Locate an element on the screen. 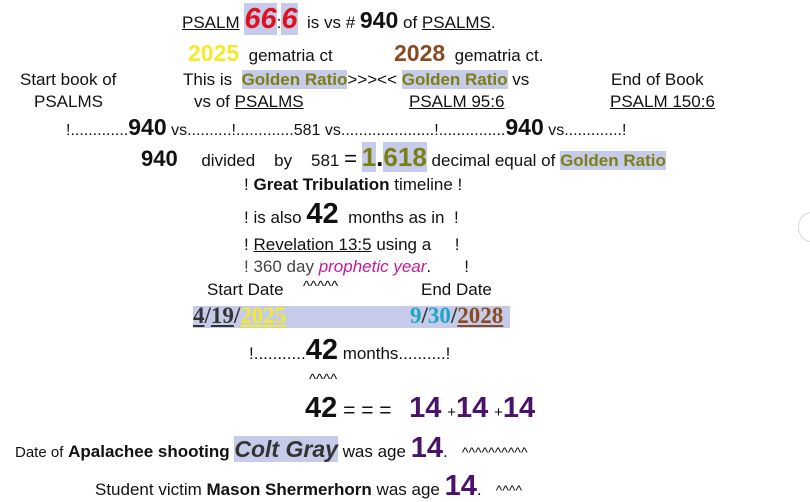  fourteen-a: 14 is located at coordinates (425, 408).